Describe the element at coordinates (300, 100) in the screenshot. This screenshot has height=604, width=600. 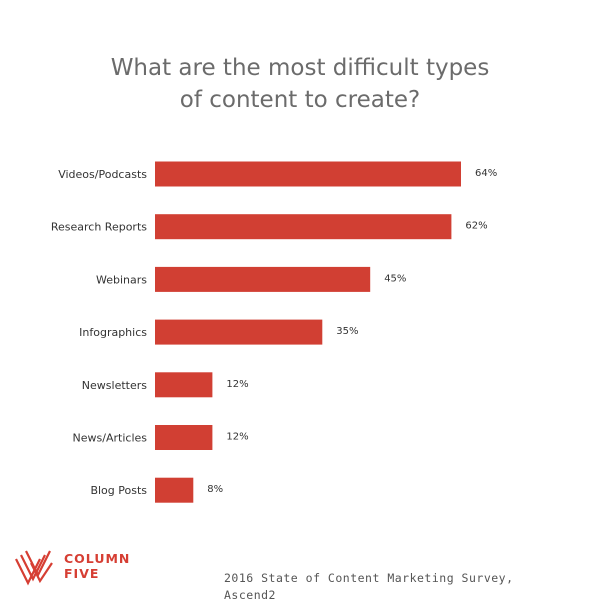
I see `chart-title-line-2: of content to create?` at that location.